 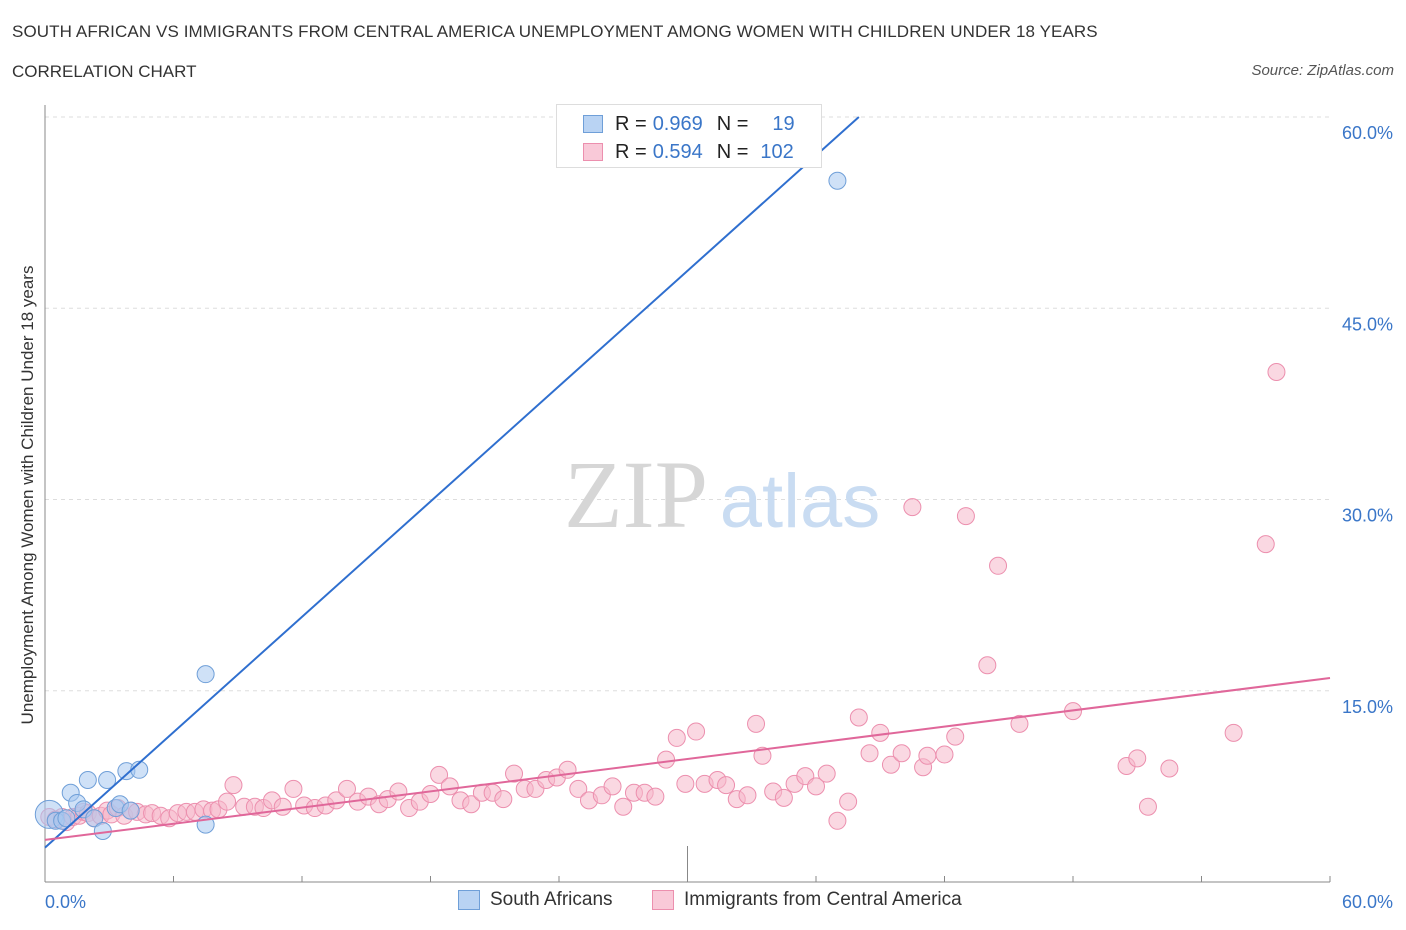 What do you see at coordinates (777, 151) in the screenshot?
I see `legend-n-value: 102` at bounding box center [777, 151].